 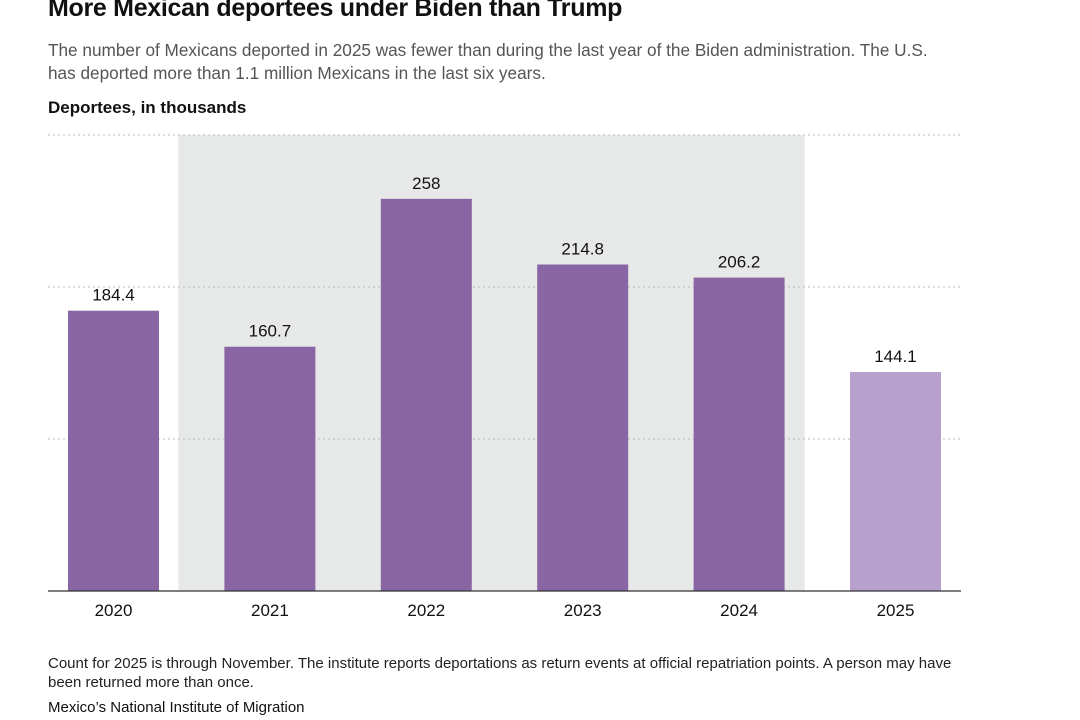 I want to click on bar-2022, so click(x=426, y=394).